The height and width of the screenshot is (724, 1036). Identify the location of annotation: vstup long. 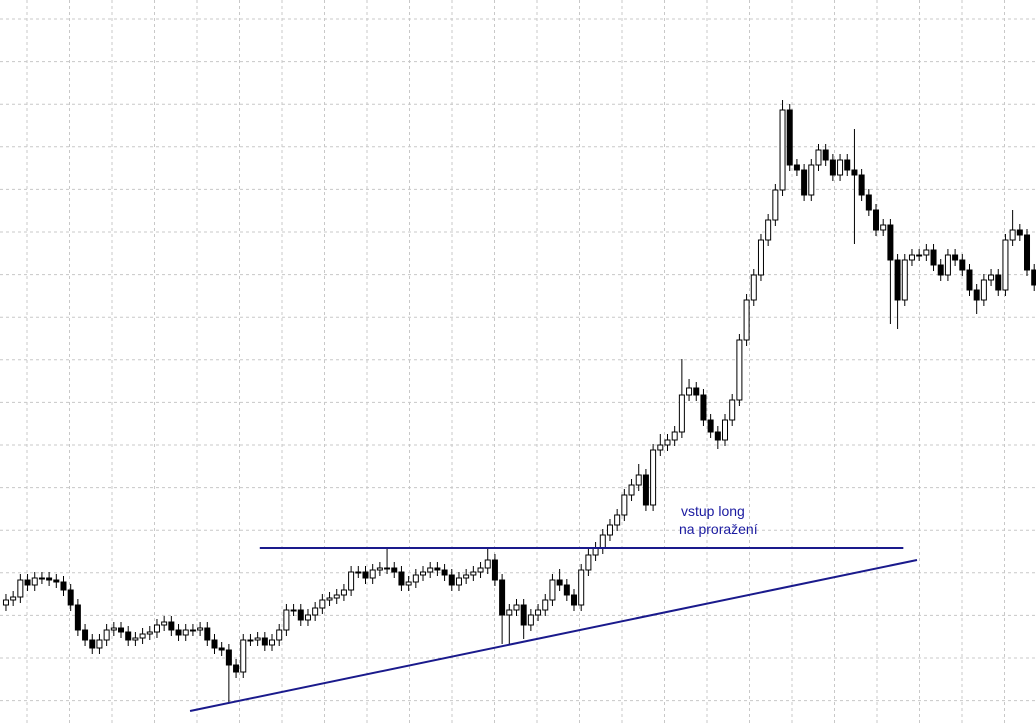
(713, 511).